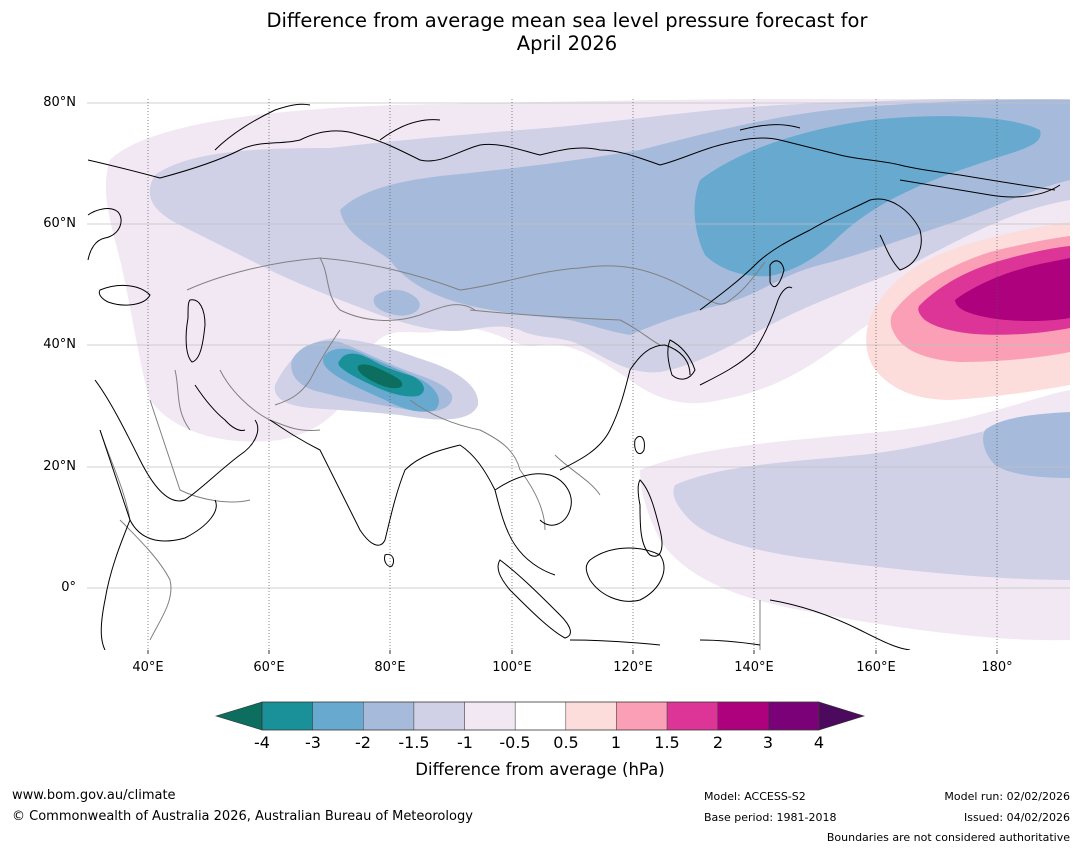 This screenshot has width=1081, height=850. I want to click on lon-label-160e: 160°E, so click(876, 667).